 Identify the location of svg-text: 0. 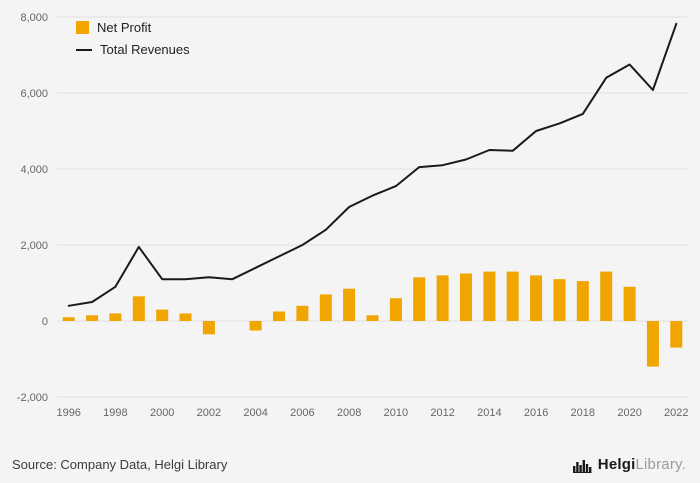
(45, 322).